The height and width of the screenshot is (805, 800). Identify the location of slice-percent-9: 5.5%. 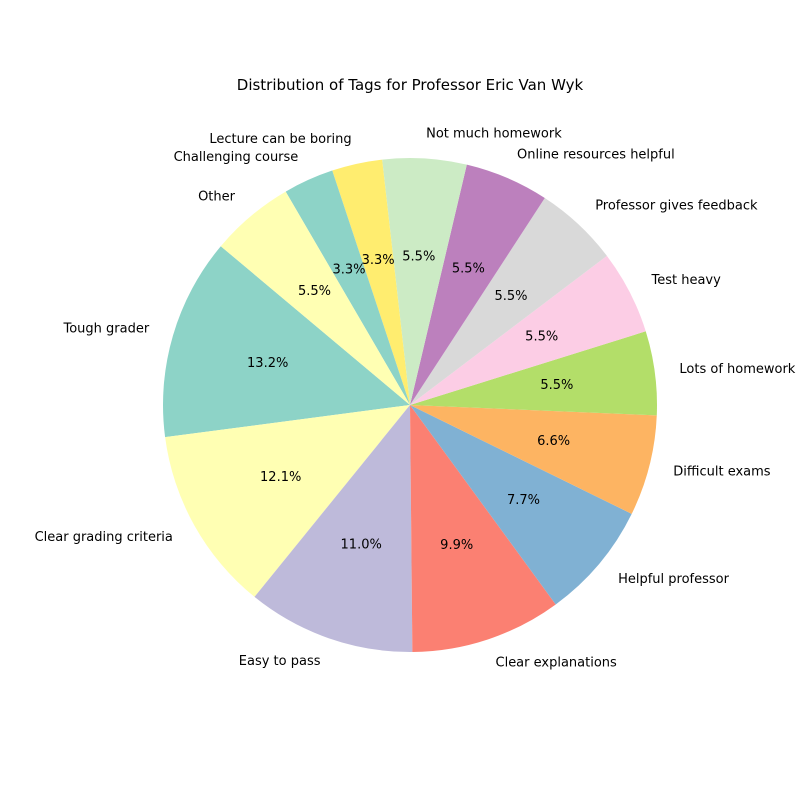
(468, 268).